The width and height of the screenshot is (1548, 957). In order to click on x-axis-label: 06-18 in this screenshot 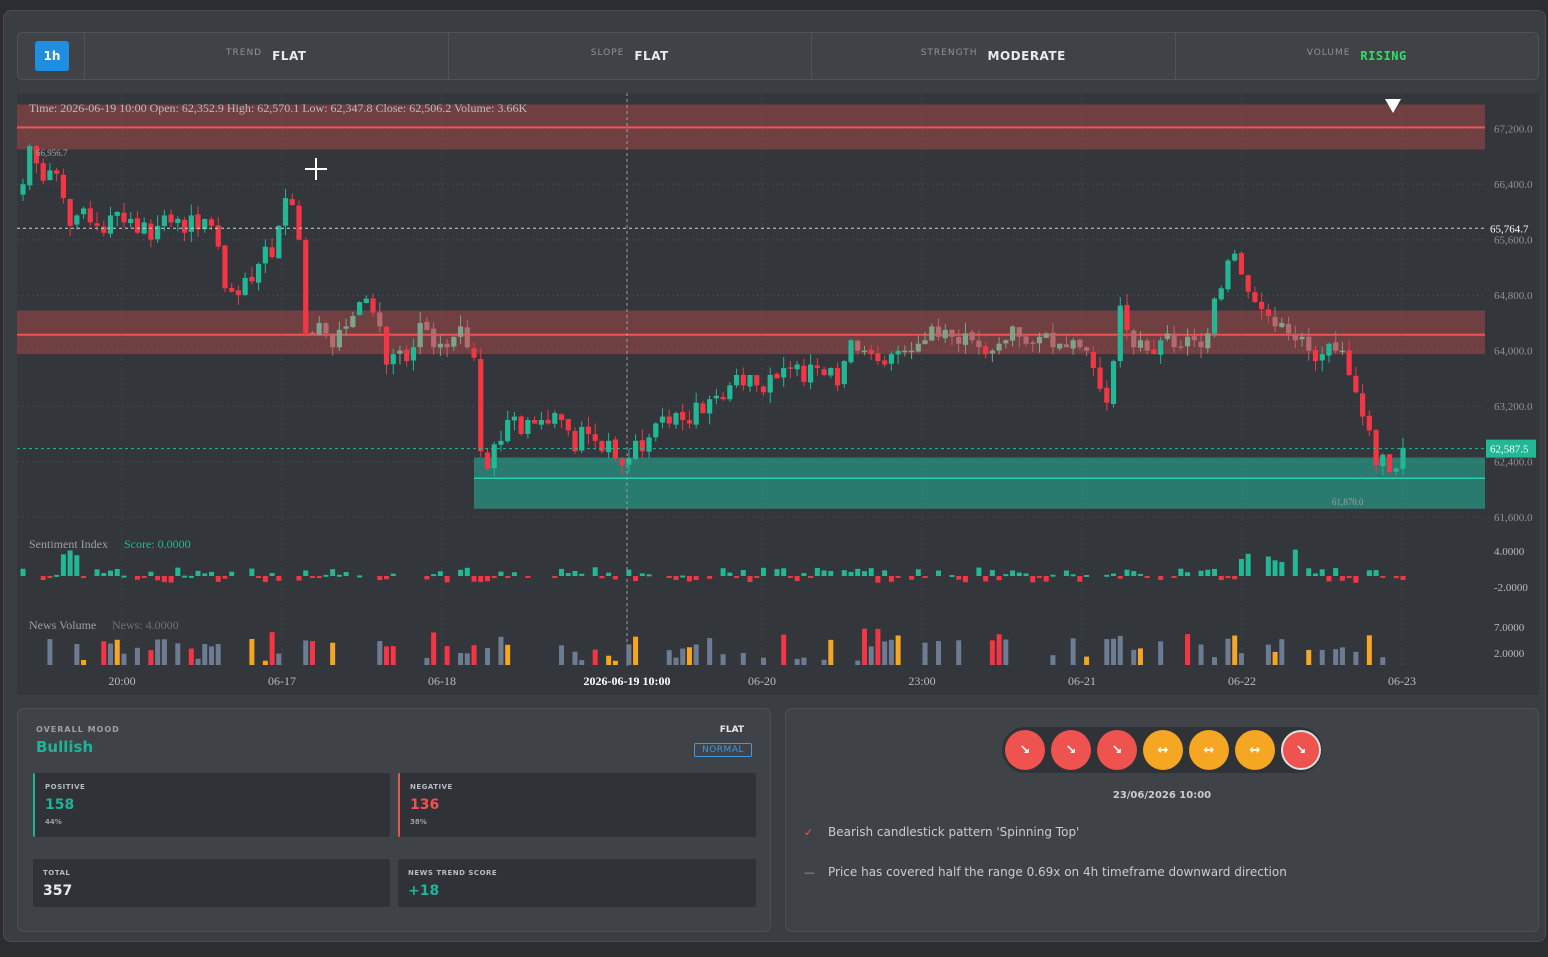, I will do `click(442, 681)`.